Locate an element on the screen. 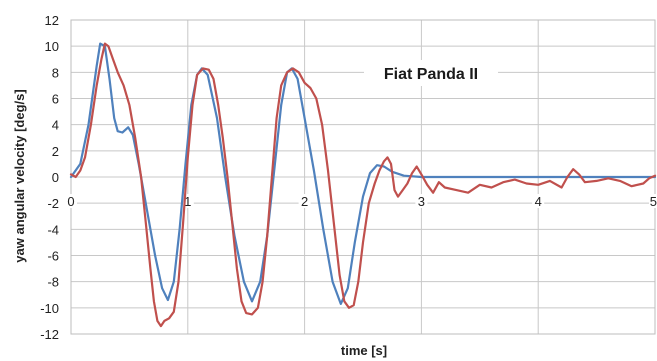  x-tick-label: 0 is located at coordinates (70, 201).